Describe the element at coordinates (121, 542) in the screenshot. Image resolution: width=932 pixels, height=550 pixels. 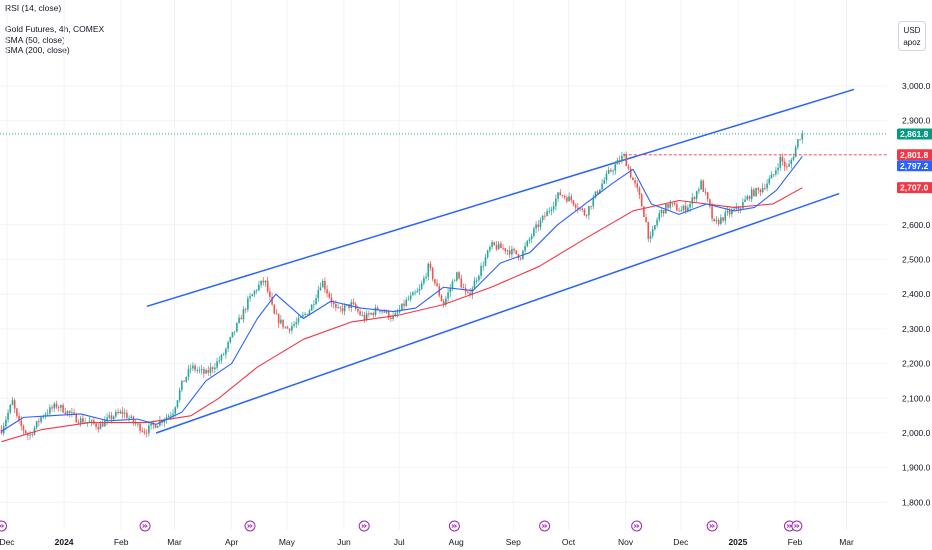
I see `x-tick-label: Feb` at that location.